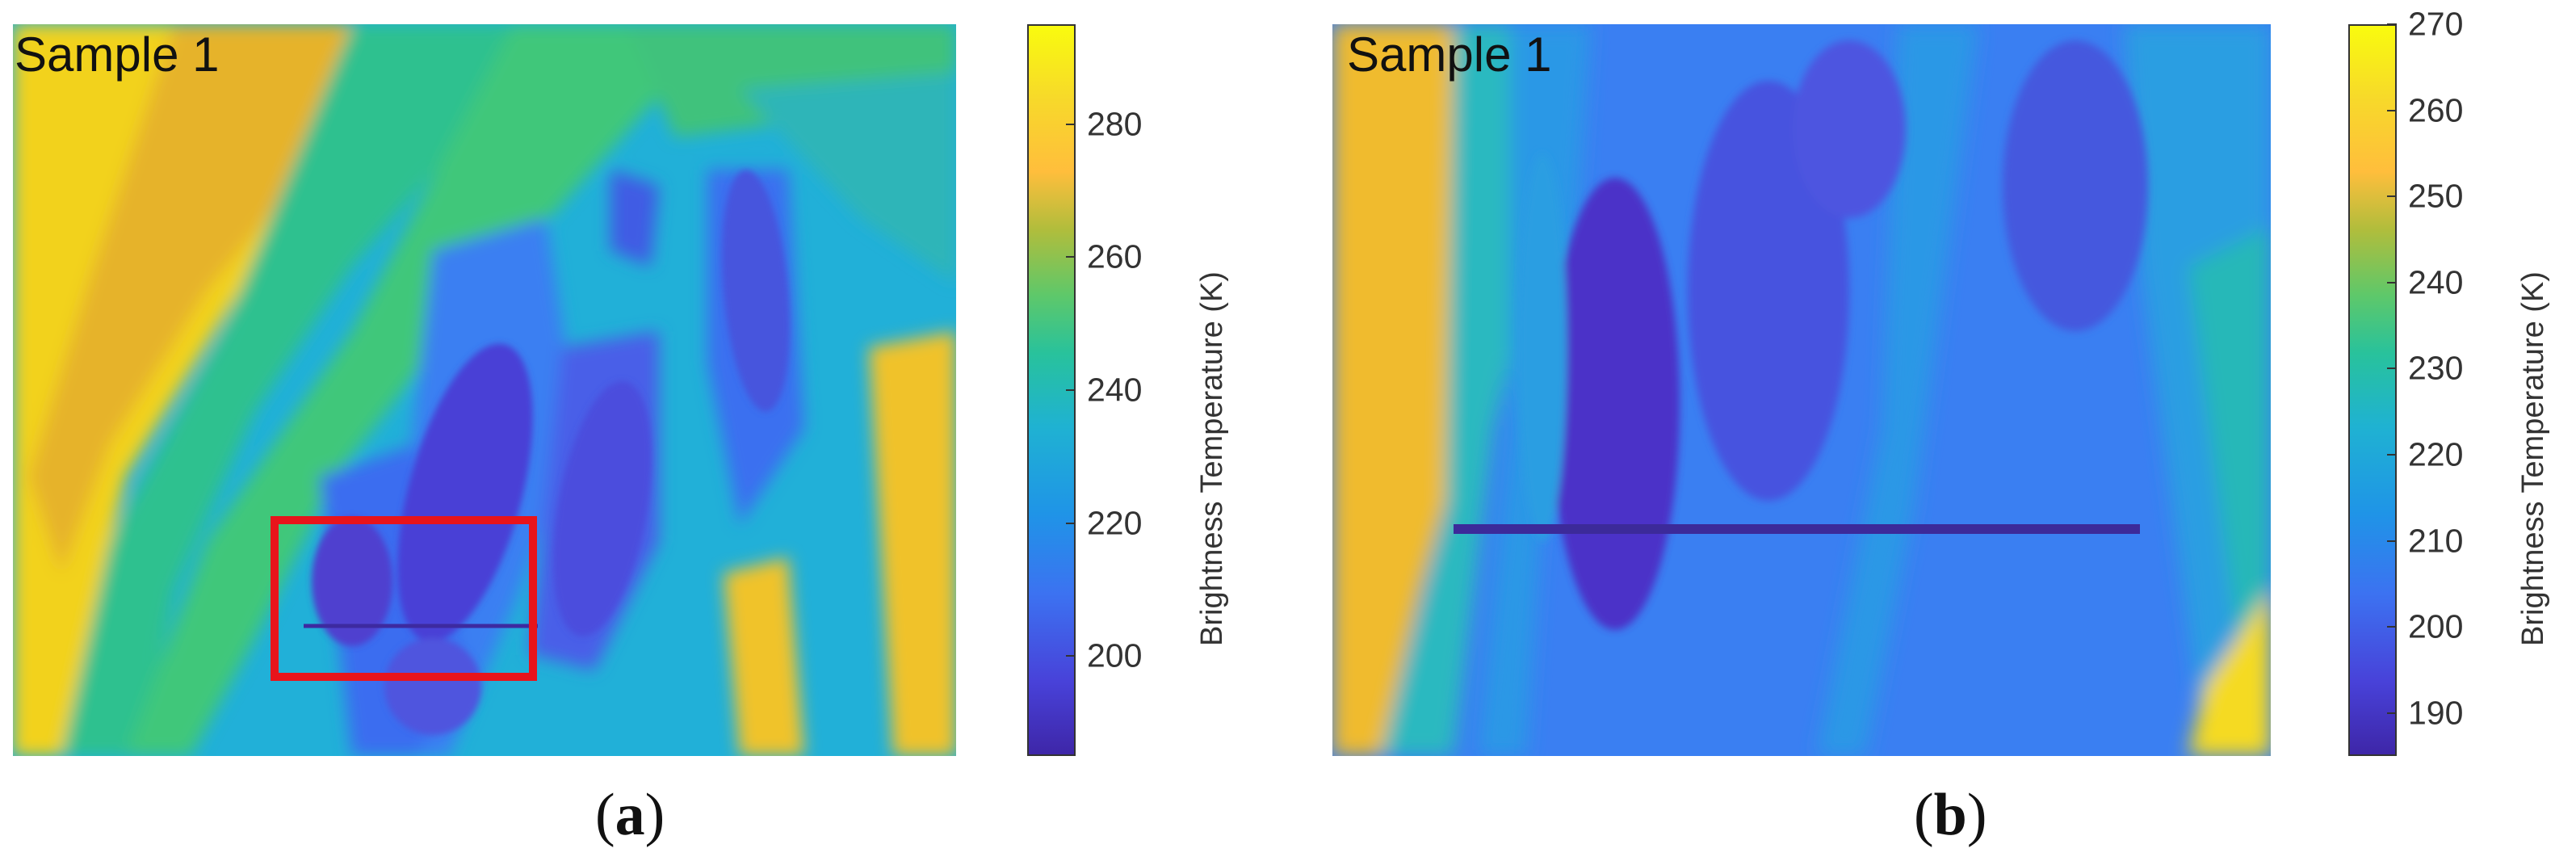  Describe the element at coordinates (2436, 454) in the screenshot. I see `colorbar-b-tick-label: 220` at that location.